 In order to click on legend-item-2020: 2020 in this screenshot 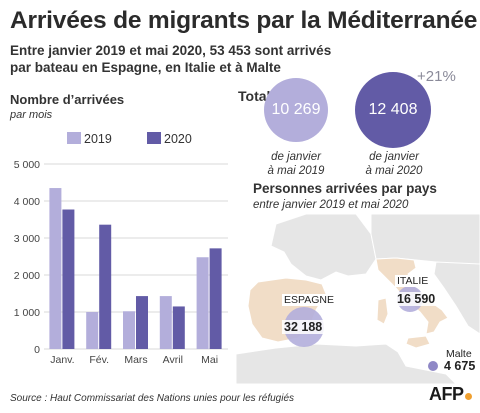, I will do `click(169, 139)`.